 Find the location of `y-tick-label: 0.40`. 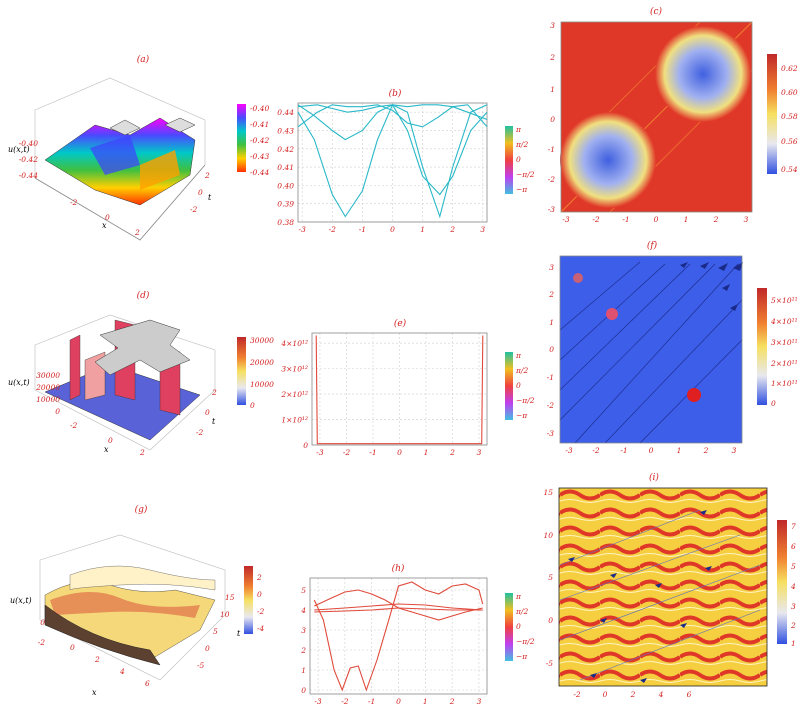

y-tick-label: 0.40 is located at coordinates (285, 185).